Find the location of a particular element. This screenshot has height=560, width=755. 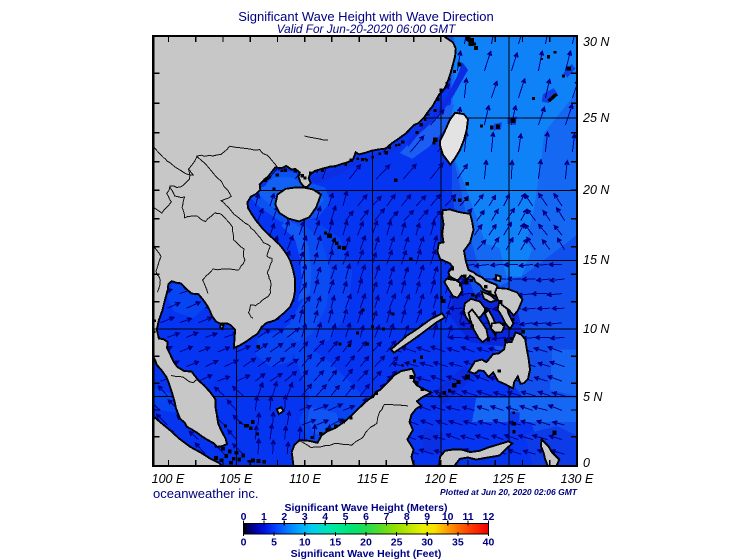

svg-text: 20 N is located at coordinates (596, 190).